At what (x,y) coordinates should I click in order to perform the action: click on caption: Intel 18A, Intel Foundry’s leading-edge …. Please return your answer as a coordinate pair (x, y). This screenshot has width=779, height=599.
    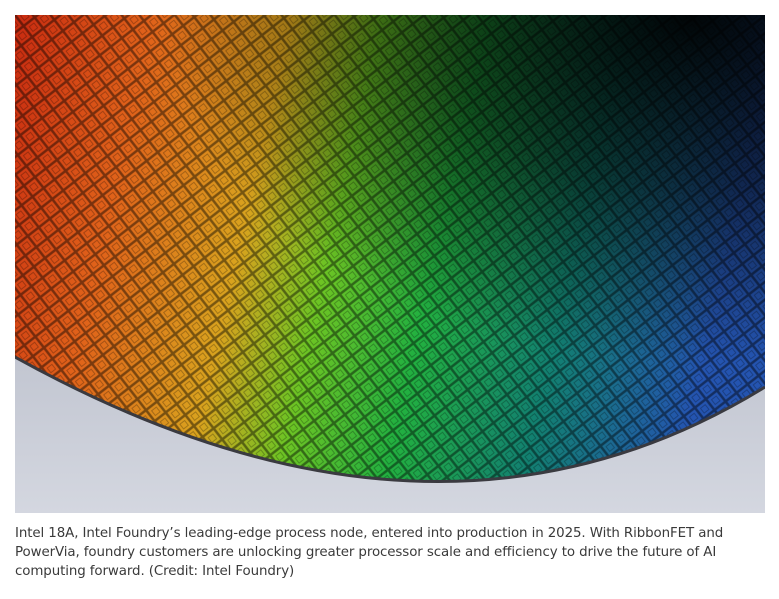
    Looking at the image, I should click on (369, 552).